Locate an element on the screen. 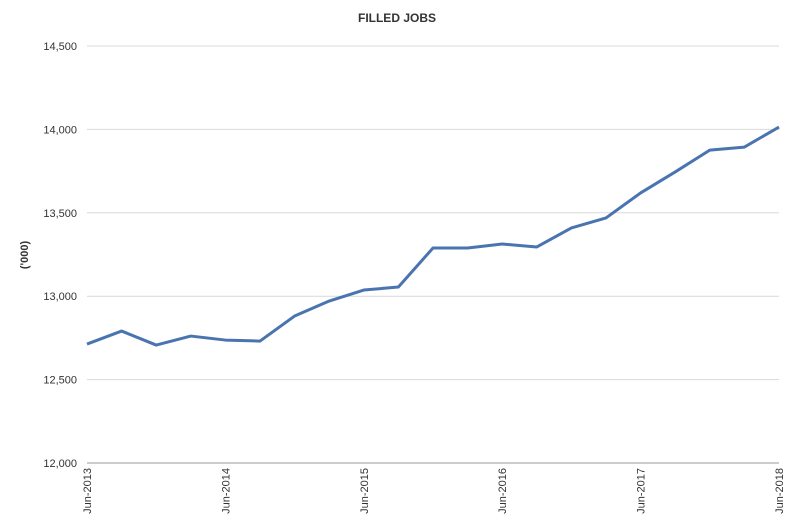 This screenshot has width=794, height=530. y-tick-label: 13,000 is located at coordinates (60, 297).